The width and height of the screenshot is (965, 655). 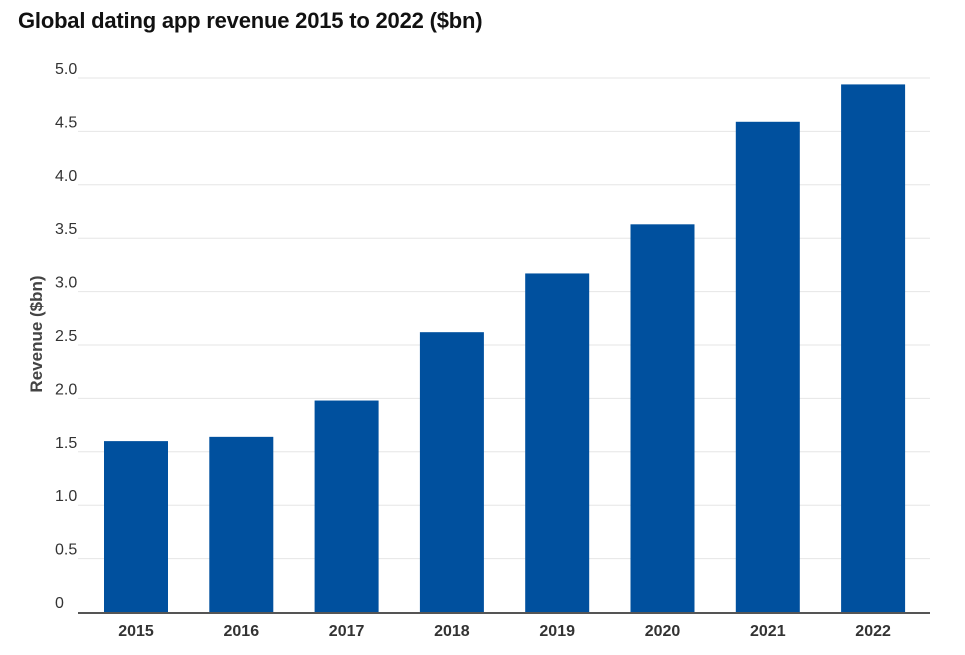 I want to click on bar-2017, so click(x=346, y=506).